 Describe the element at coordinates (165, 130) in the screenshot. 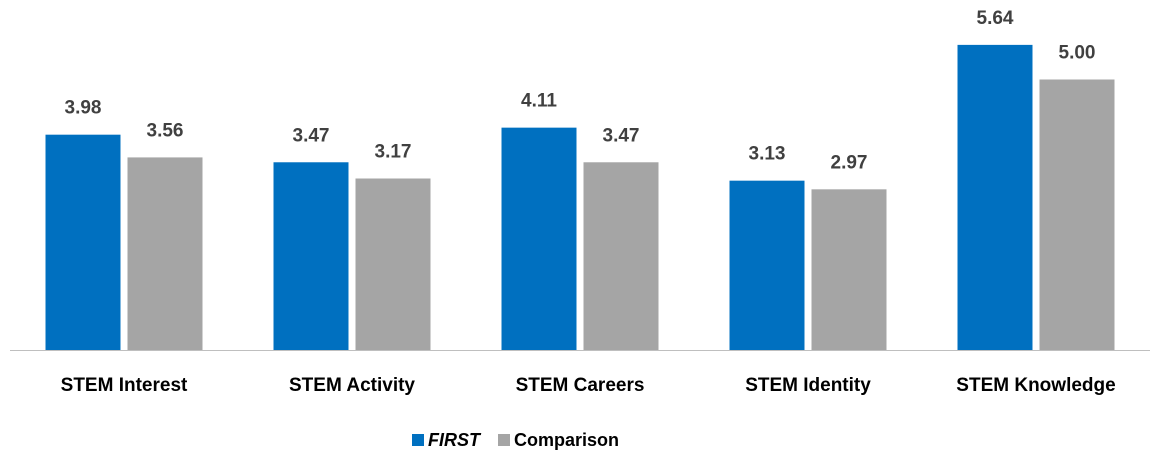

I see `data-label: 3.56` at that location.